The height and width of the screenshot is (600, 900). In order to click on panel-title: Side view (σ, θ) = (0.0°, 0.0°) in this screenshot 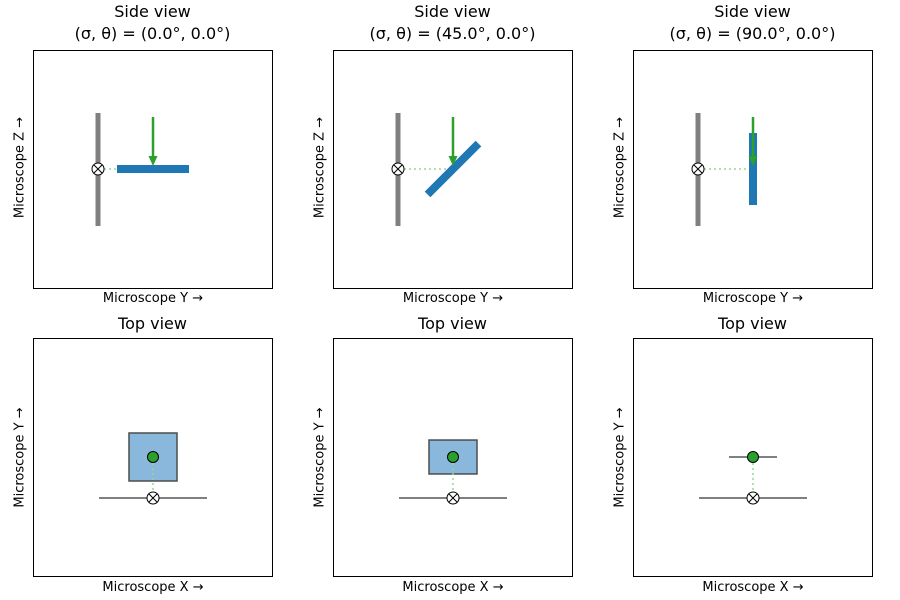, I will do `click(152, 23)`.